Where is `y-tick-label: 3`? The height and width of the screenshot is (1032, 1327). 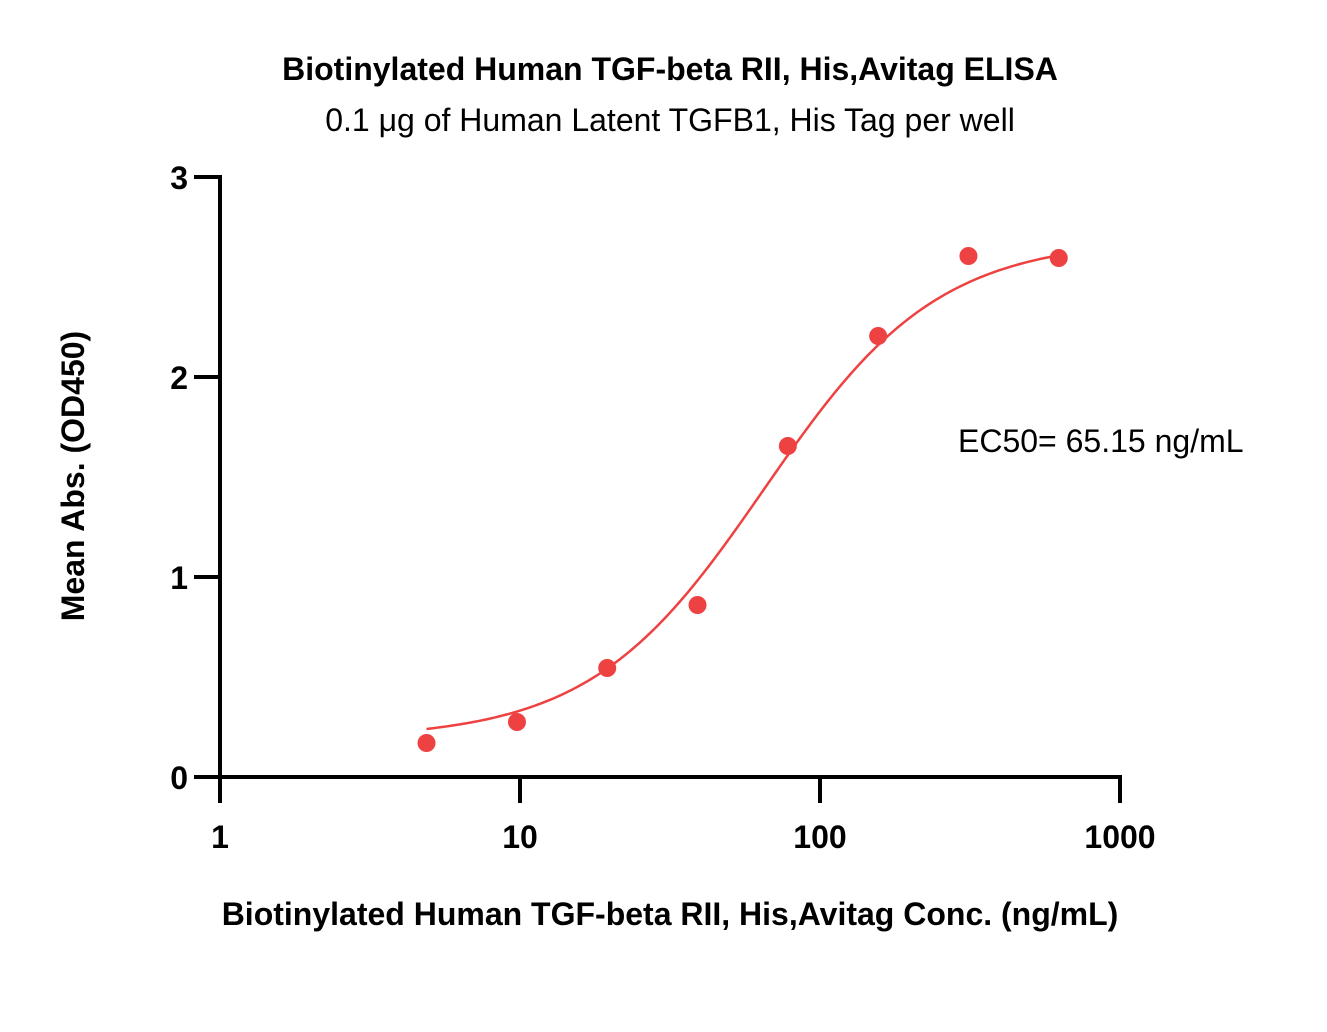
y-tick-label: 3 is located at coordinates (179, 178).